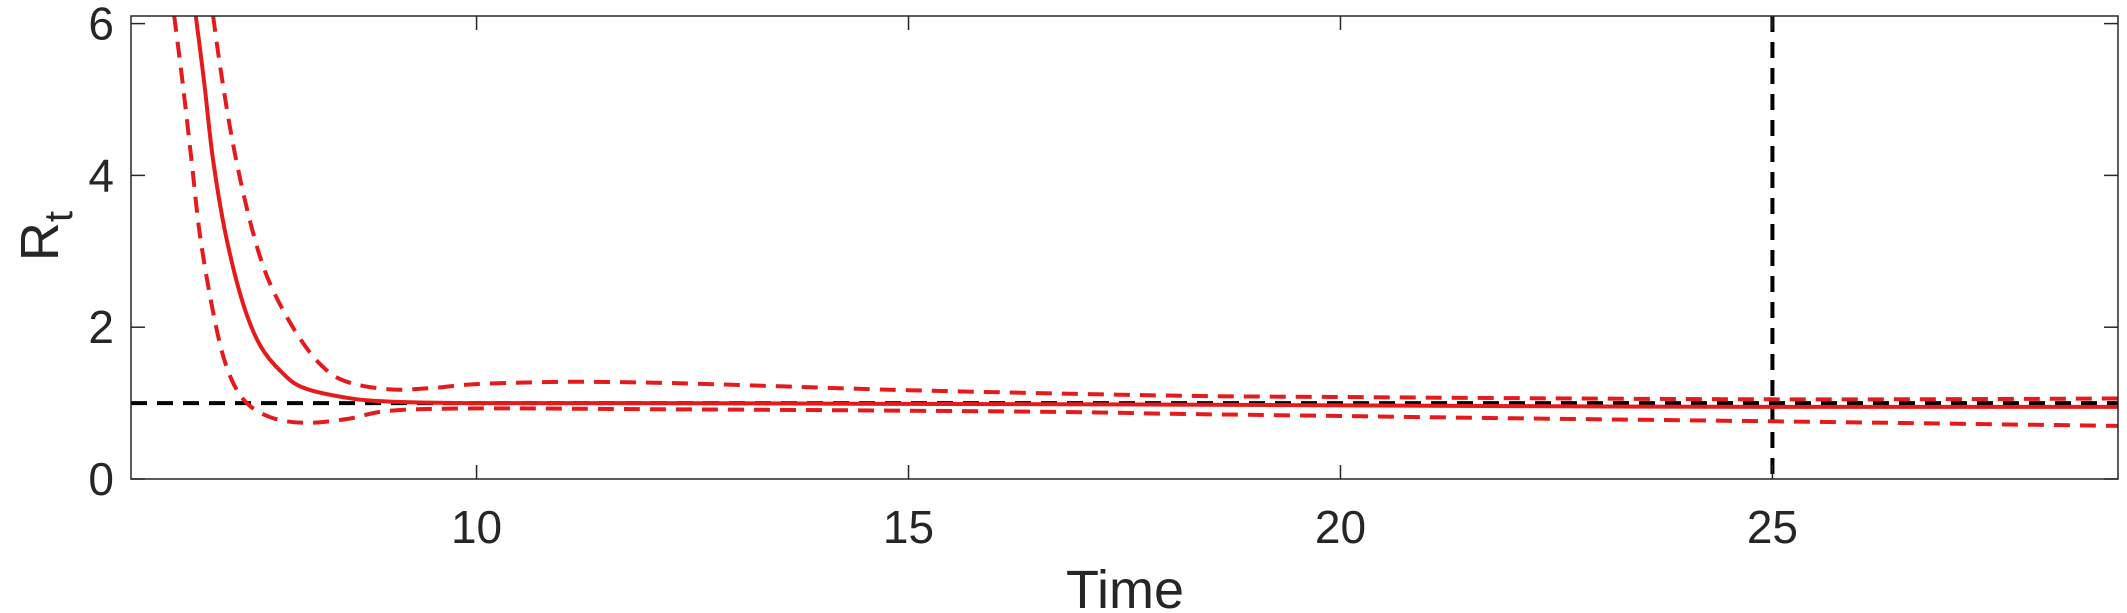  I want to click on y-axis-label-main: R, so click(40, 241).